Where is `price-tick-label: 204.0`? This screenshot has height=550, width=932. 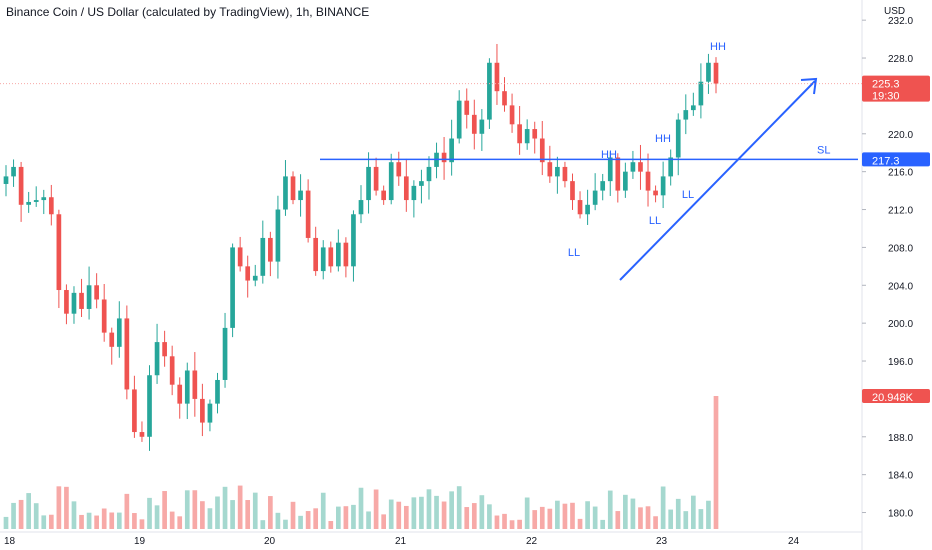 price-tick-label: 204.0 is located at coordinates (900, 286).